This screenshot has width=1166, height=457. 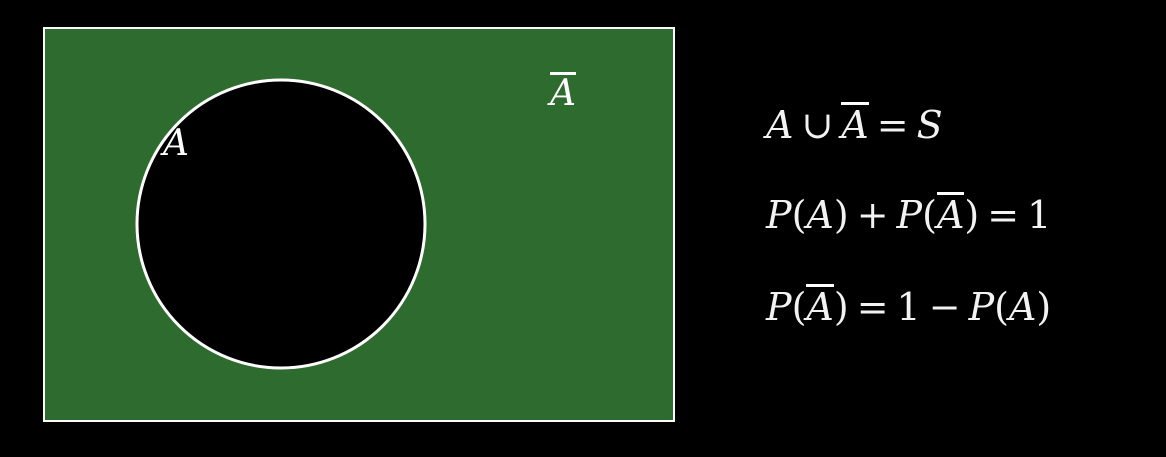 I want to click on eq1-a-bar: A, so click(x=855, y=124).